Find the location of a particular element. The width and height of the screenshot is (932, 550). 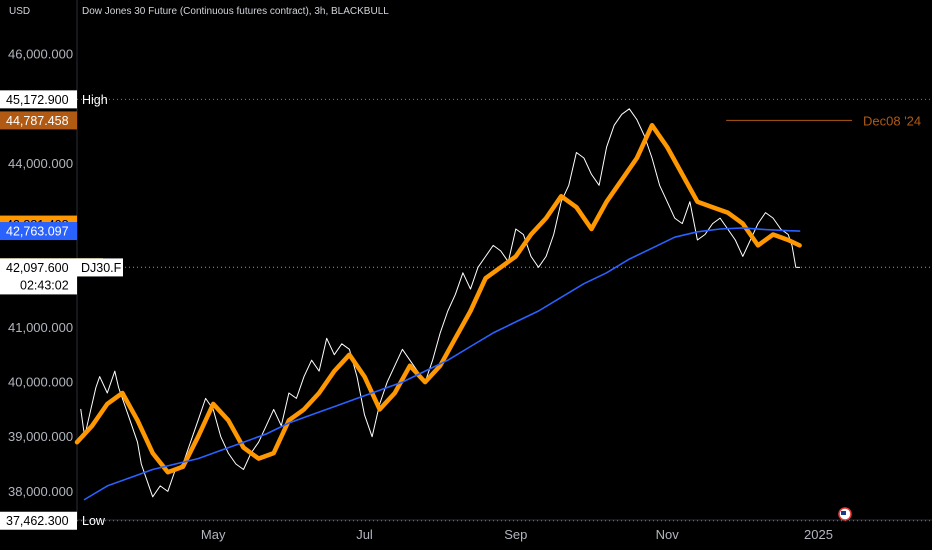

last-price-value: 42,097.600 is located at coordinates (37, 268).